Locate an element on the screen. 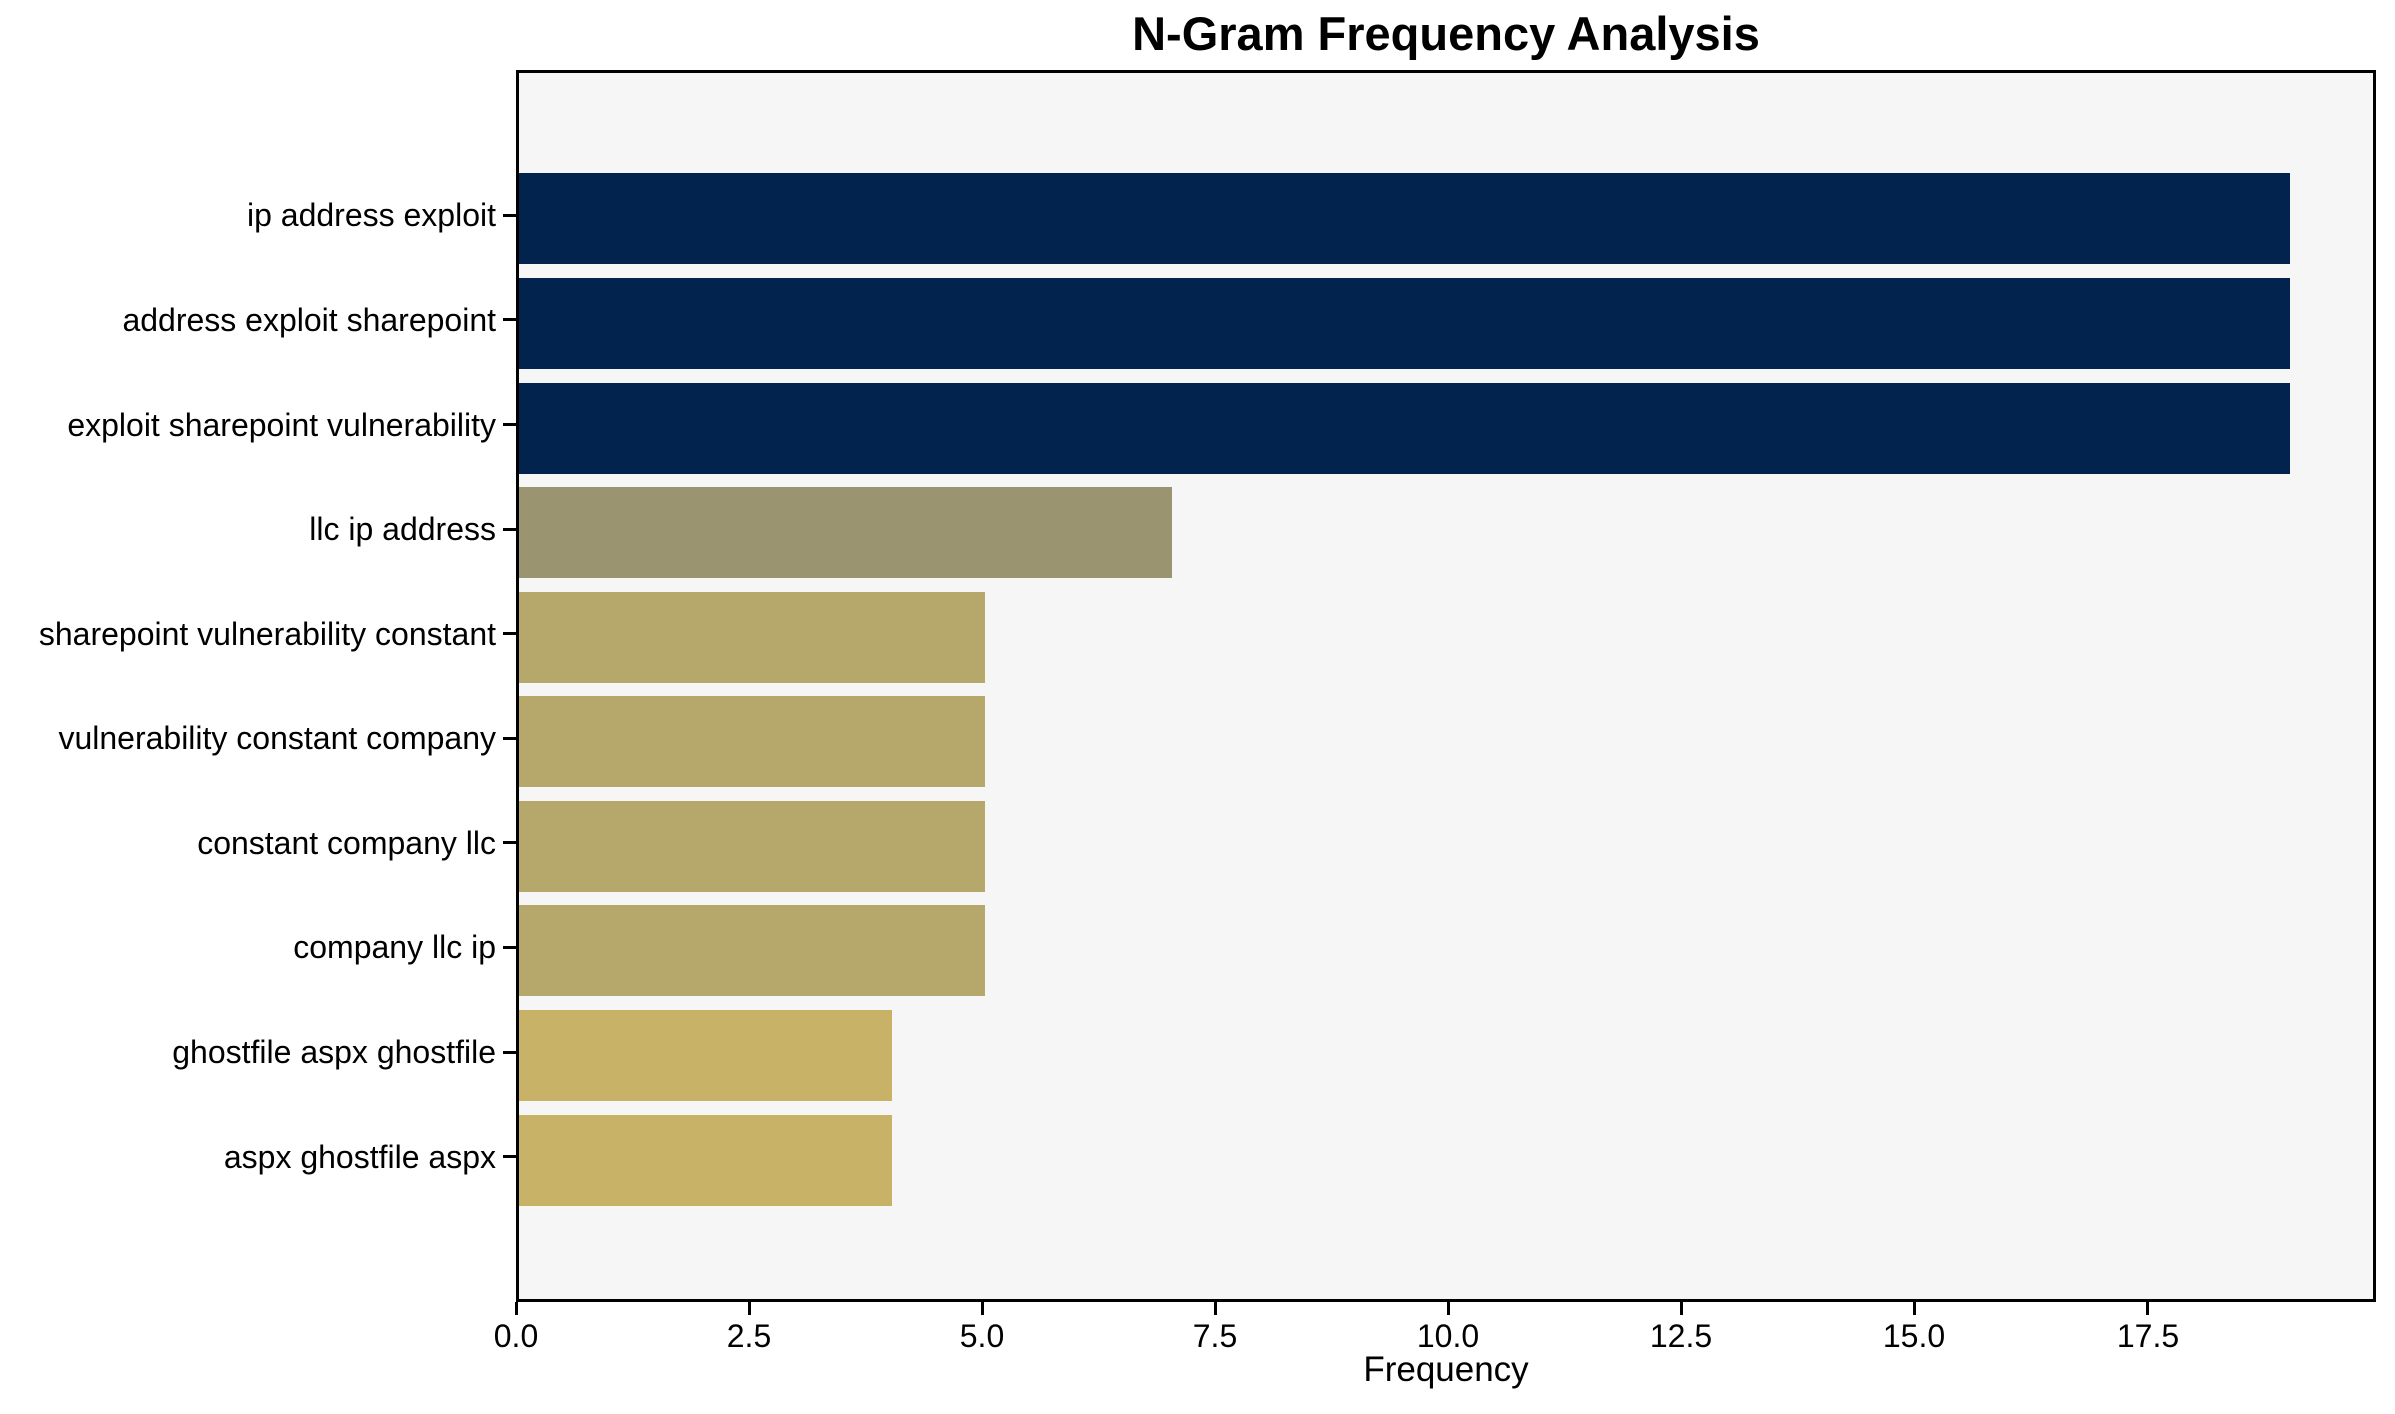 The image size is (2395, 1414). y-tick-label: vulnerability constant company is located at coordinates (277, 738).